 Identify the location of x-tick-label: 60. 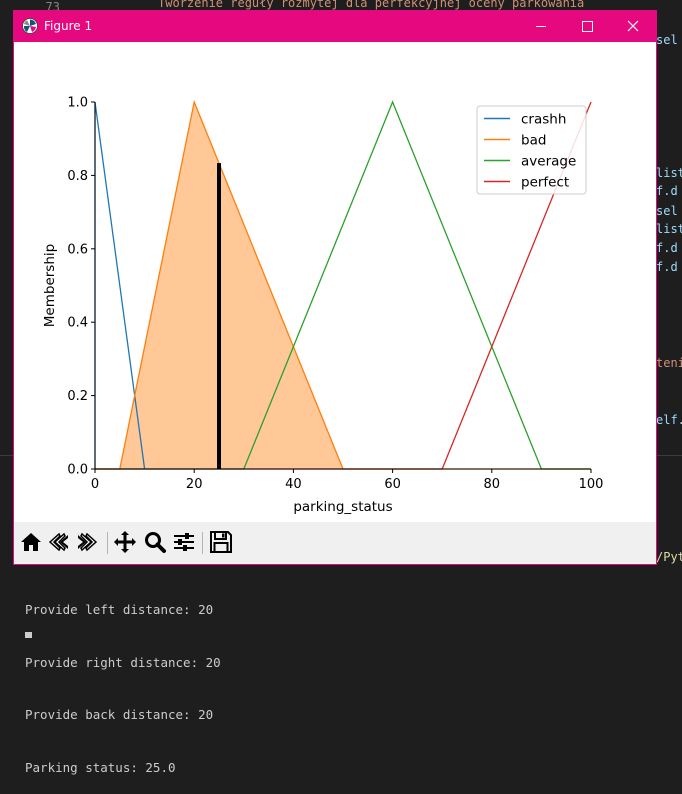
(392, 484).